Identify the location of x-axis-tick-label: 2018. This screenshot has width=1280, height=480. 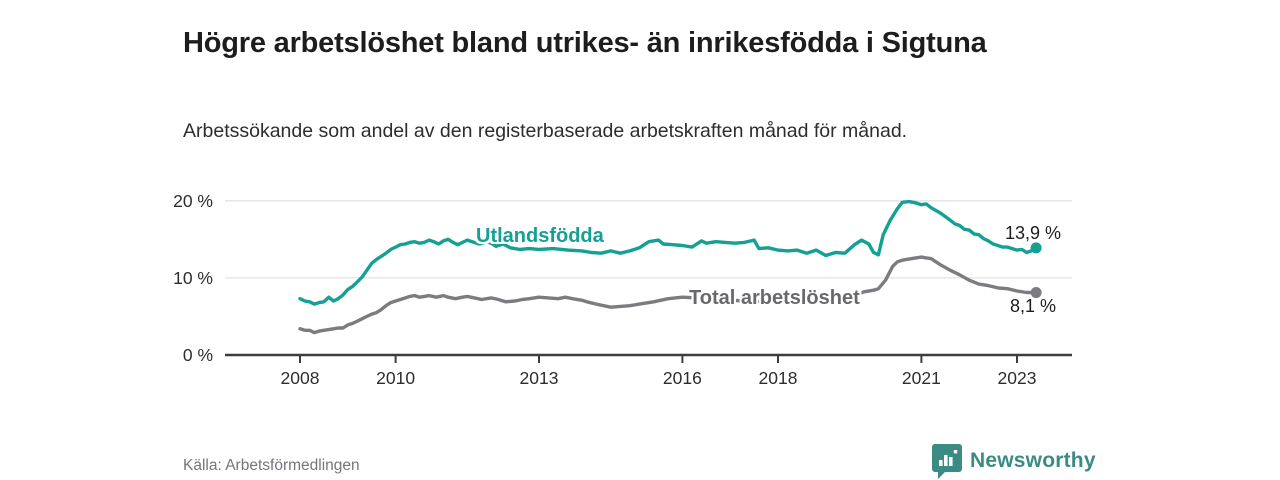
(778, 378).